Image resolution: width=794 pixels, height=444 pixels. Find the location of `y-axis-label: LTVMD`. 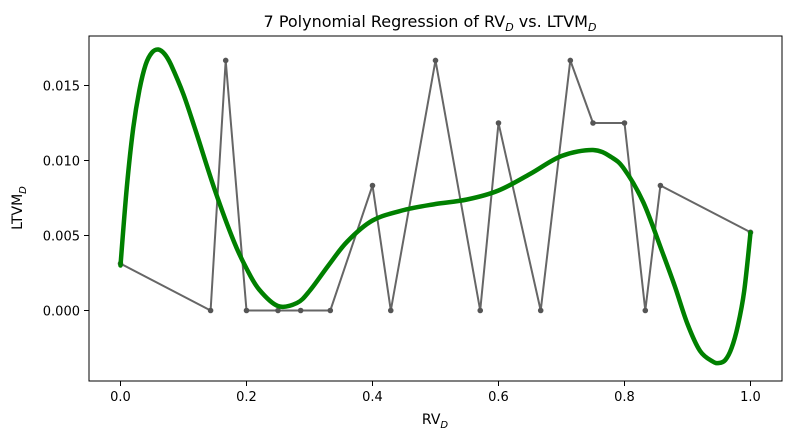

y-axis-label: LTVMD is located at coordinates (19, 208).